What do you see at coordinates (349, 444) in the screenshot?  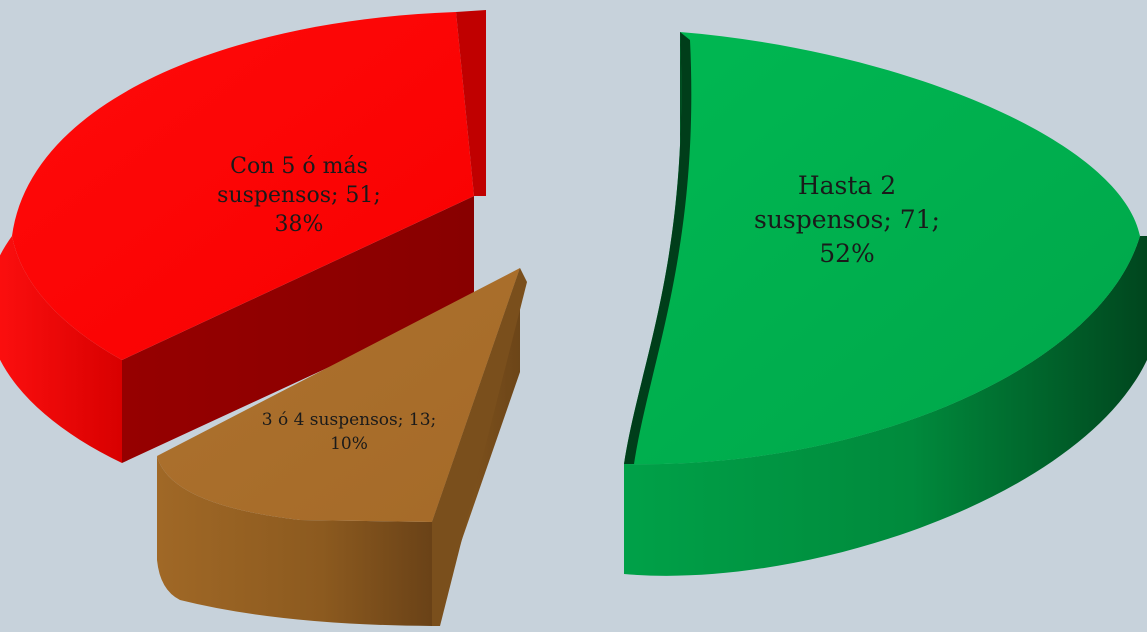 I see `slice-label-line: 10%` at bounding box center [349, 444].